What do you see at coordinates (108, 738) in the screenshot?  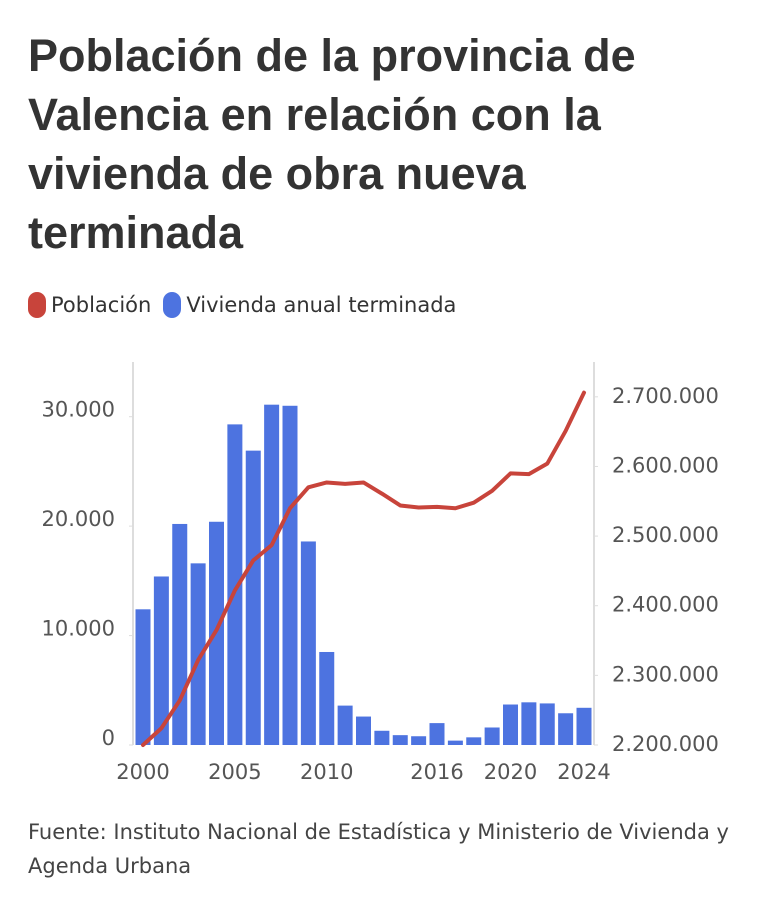 I see `y-tick-label: 0` at bounding box center [108, 738].